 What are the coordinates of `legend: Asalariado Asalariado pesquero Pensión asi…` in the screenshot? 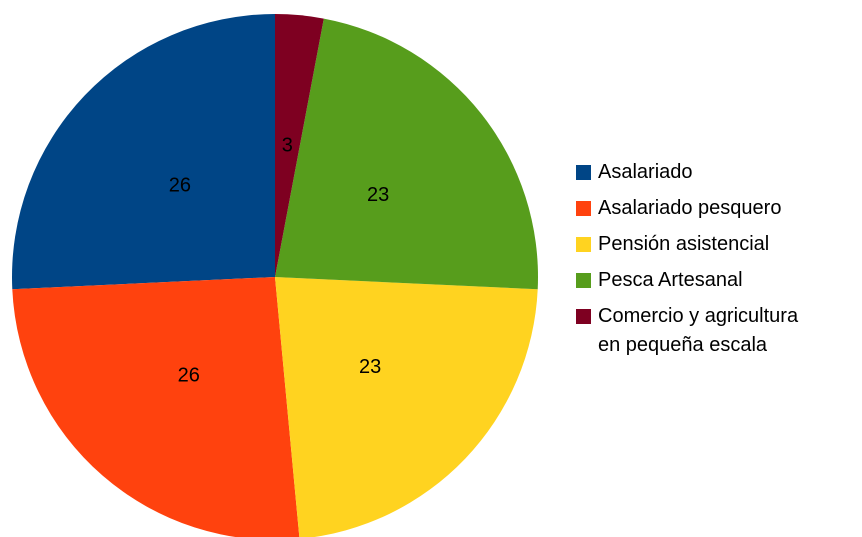 It's located at (696, 262).